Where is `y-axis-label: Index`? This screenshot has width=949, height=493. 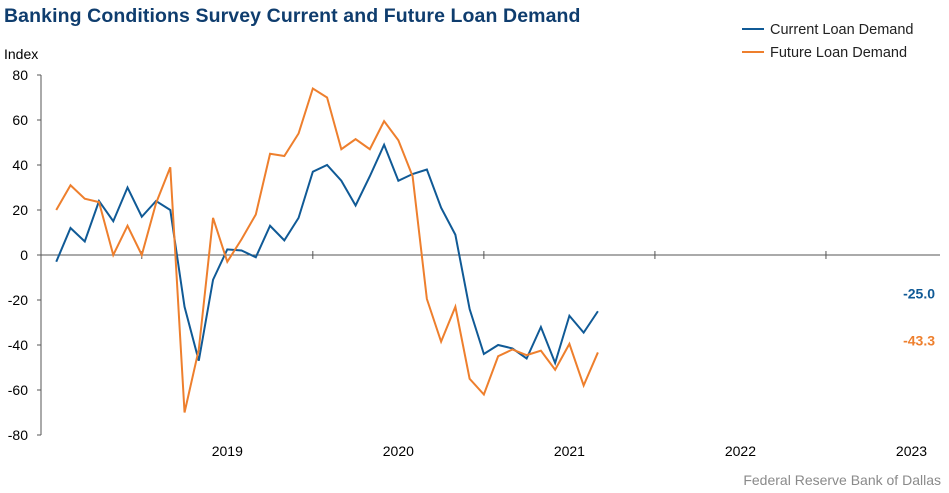 y-axis-label: Index is located at coordinates (21, 54).